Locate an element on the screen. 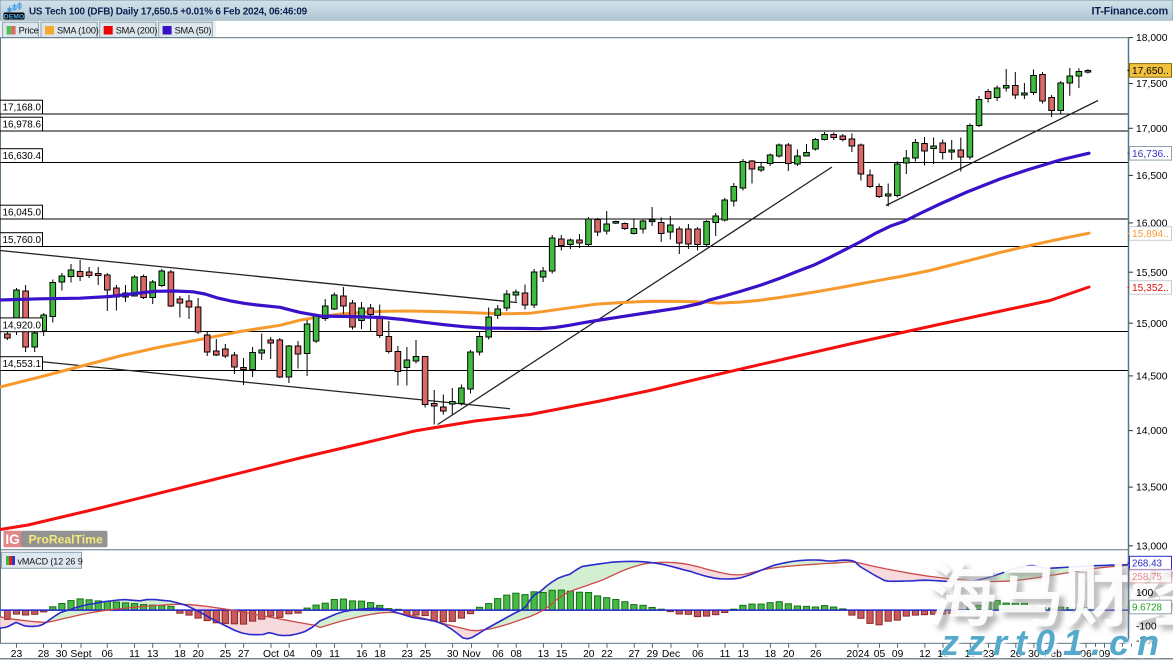 This screenshot has height=665, width=1173. svg-text: 15,352.. is located at coordinates (1150, 288).